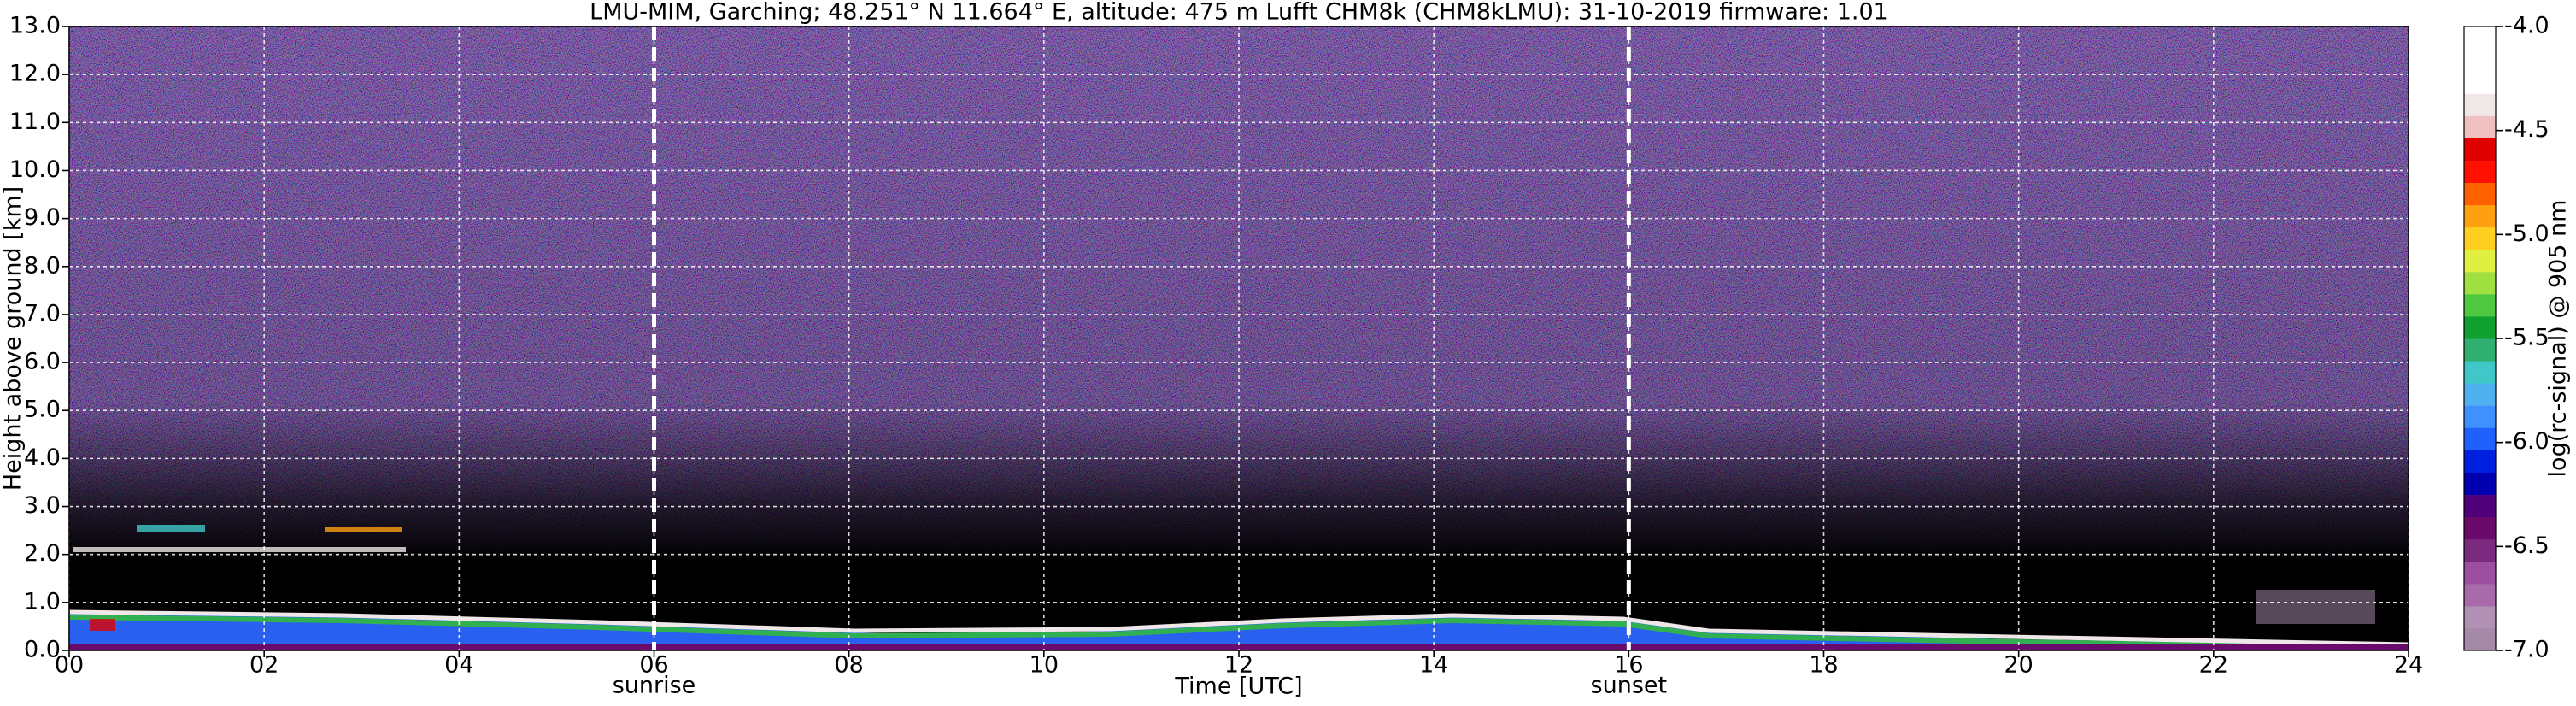 This screenshot has height=706, width=2576. What do you see at coordinates (35, 169) in the screenshot?
I see `y-tick-label: 10.0` at bounding box center [35, 169].